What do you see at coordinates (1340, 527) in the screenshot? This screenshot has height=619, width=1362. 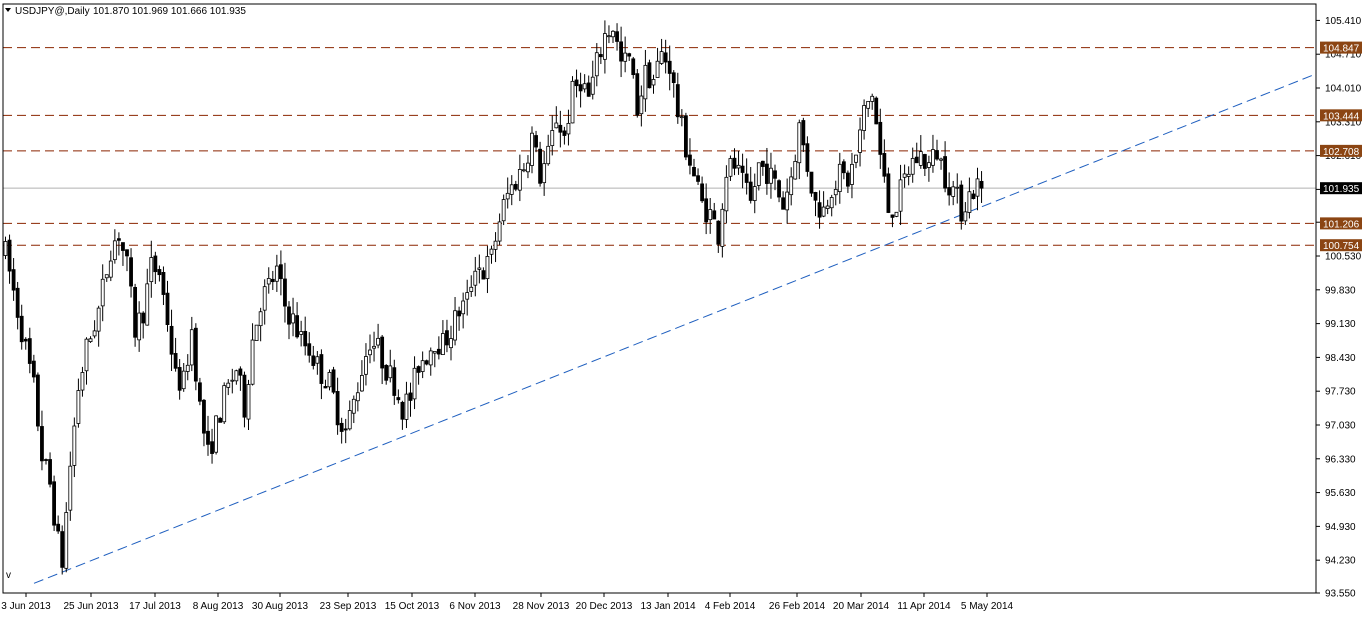 I see `y-tick-label: 94.930` at bounding box center [1340, 527].